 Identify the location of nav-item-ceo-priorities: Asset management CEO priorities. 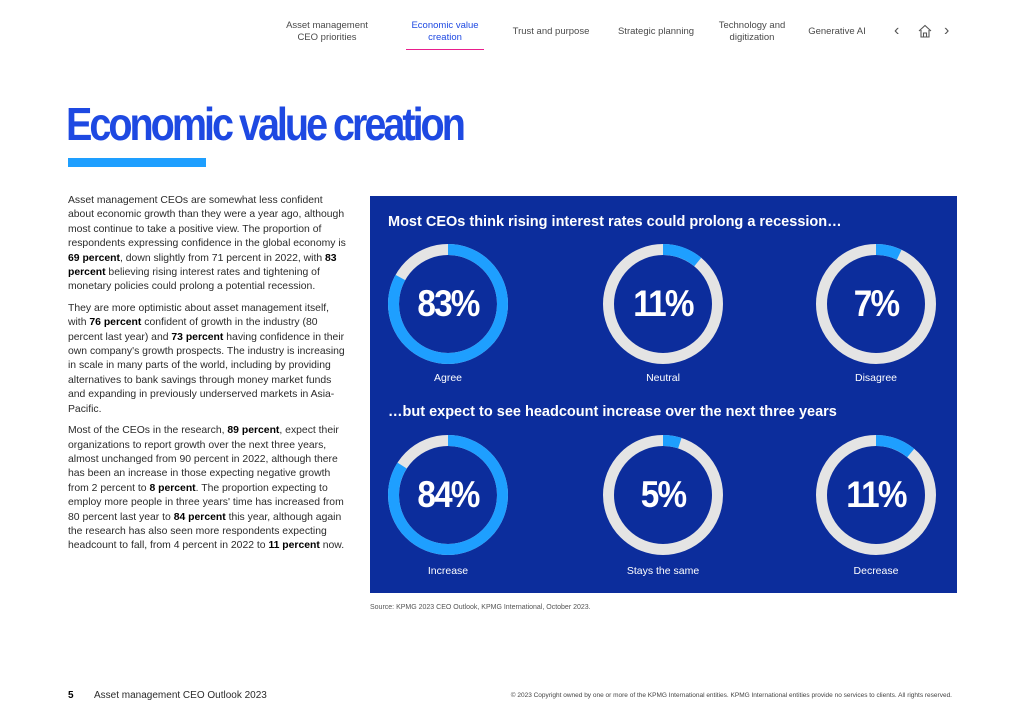
(327, 32).